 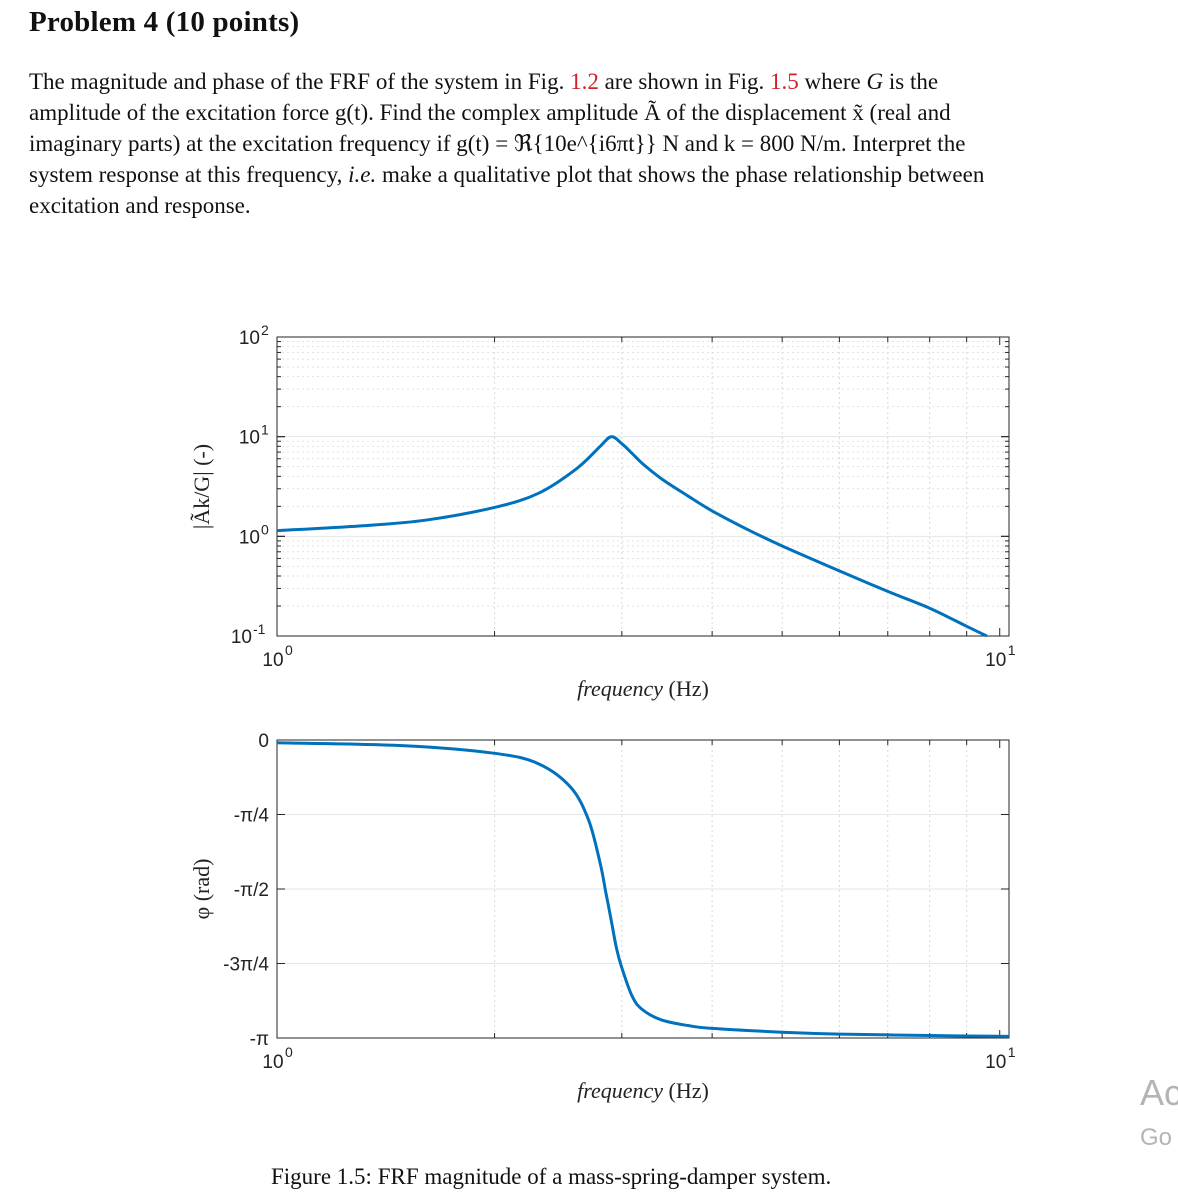 What do you see at coordinates (265, 330) in the screenshot?
I see `y-tick-exponent: 2` at bounding box center [265, 330].